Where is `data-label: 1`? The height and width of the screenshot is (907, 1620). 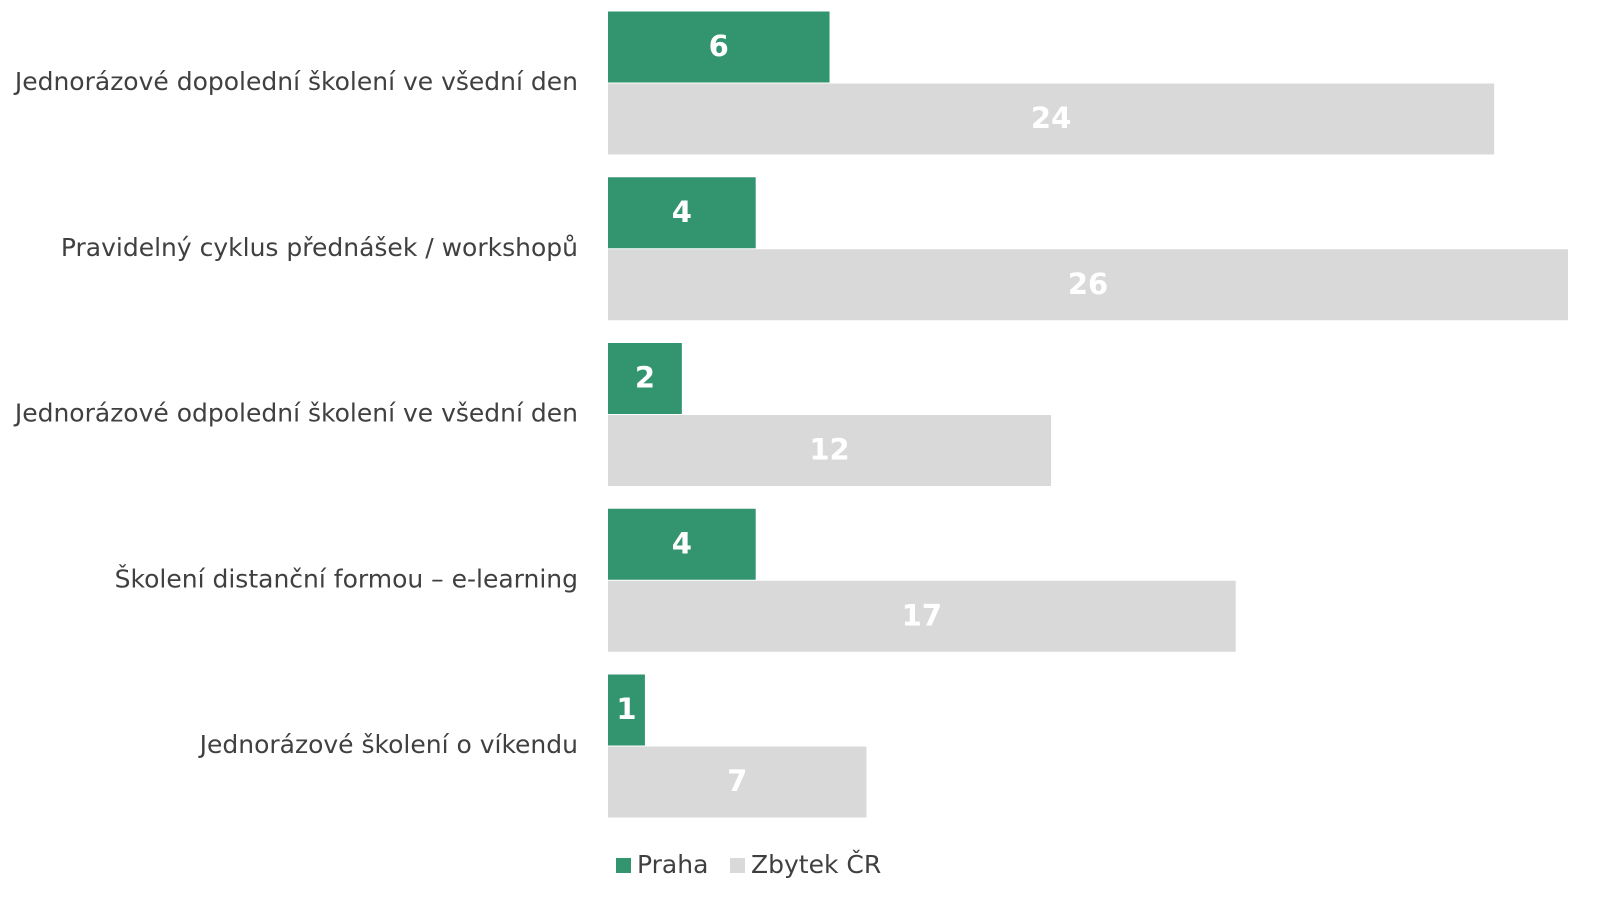 data-label: 1 is located at coordinates (626, 709).